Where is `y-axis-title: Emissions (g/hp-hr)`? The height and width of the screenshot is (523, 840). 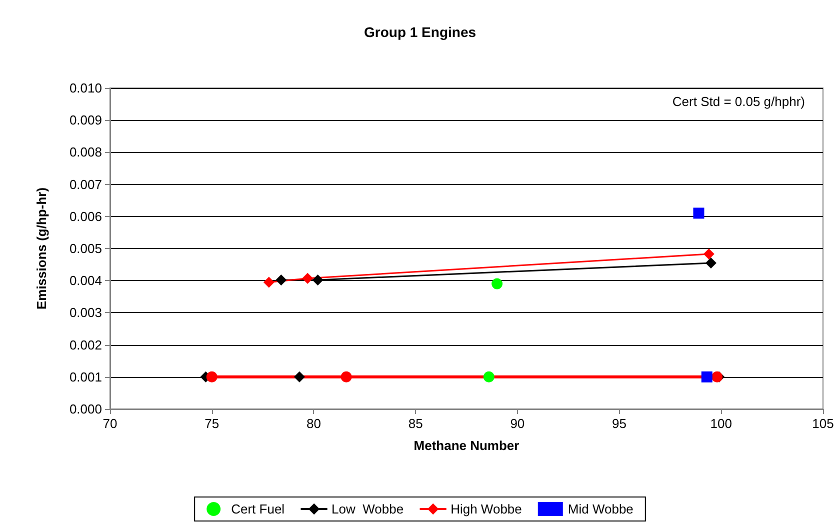
y-axis-title: Emissions (g/hp-hr) is located at coordinates (41, 248).